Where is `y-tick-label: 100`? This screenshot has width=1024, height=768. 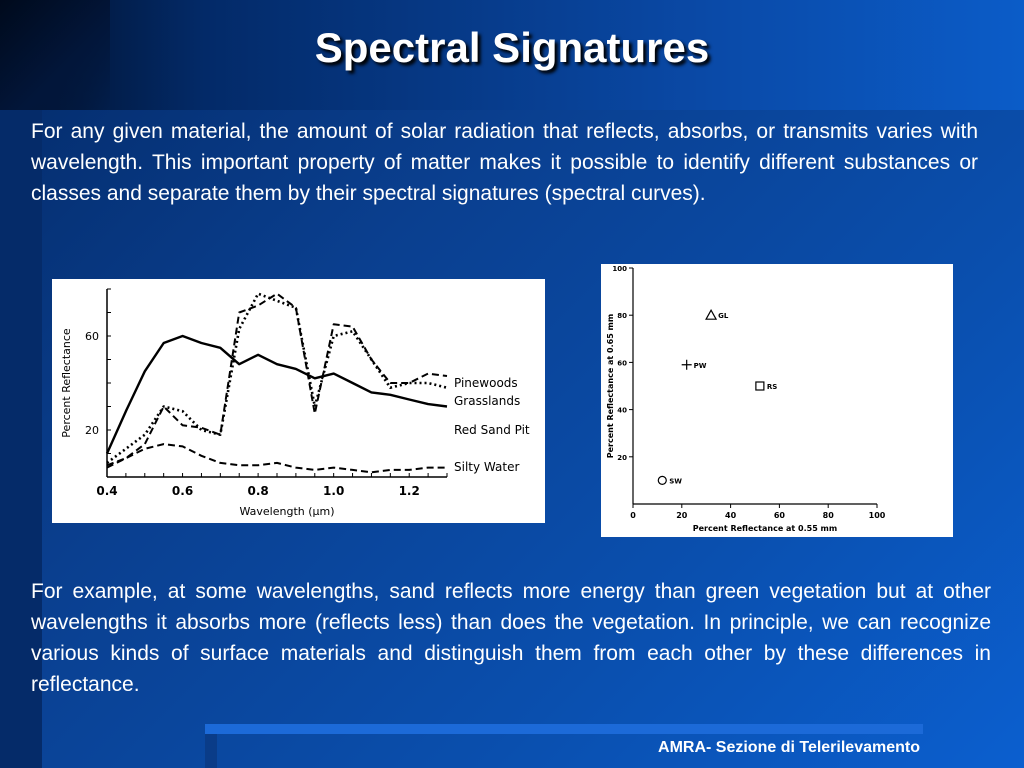 y-tick-label: 100 is located at coordinates (619, 269).